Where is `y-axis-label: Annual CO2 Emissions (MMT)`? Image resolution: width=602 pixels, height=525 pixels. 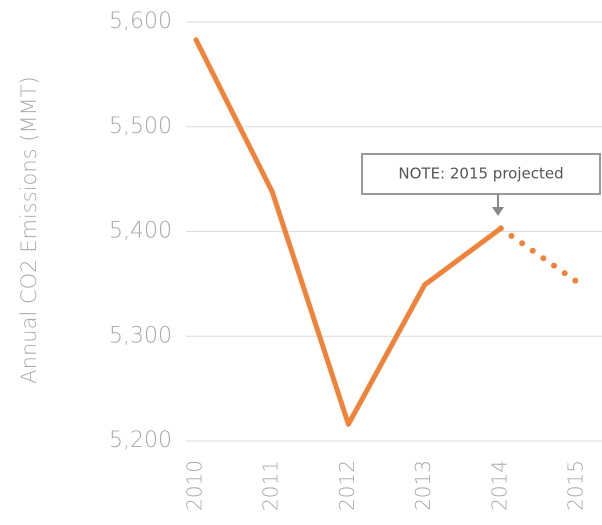 y-axis-label: Annual CO2 Emissions (MMT) is located at coordinates (29, 229).